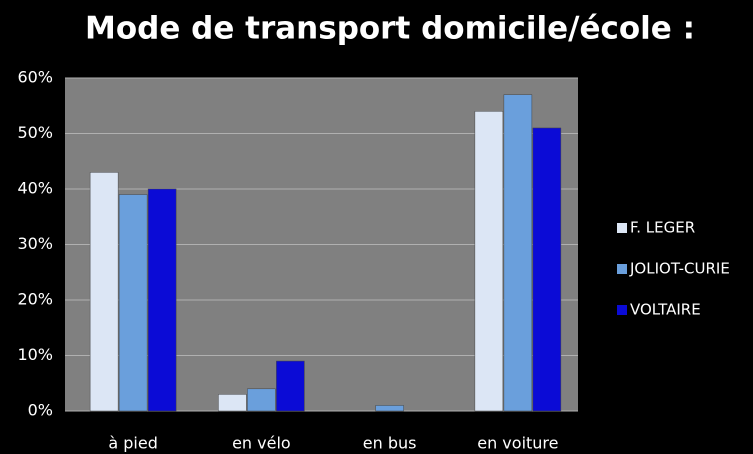 The height and width of the screenshot is (454, 753). What do you see at coordinates (35, 77) in the screenshot?
I see `y-tick-label: 60%` at bounding box center [35, 77].